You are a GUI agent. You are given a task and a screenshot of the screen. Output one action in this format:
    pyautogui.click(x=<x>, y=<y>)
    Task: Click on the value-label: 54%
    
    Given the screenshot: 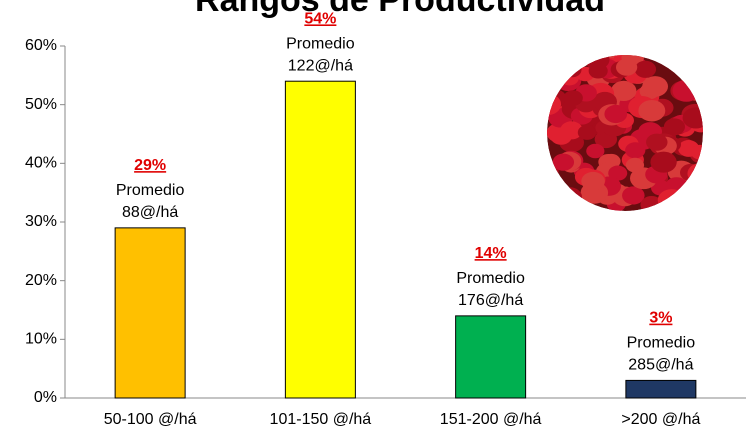 What is the action you would take?
    pyautogui.click(x=320, y=18)
    